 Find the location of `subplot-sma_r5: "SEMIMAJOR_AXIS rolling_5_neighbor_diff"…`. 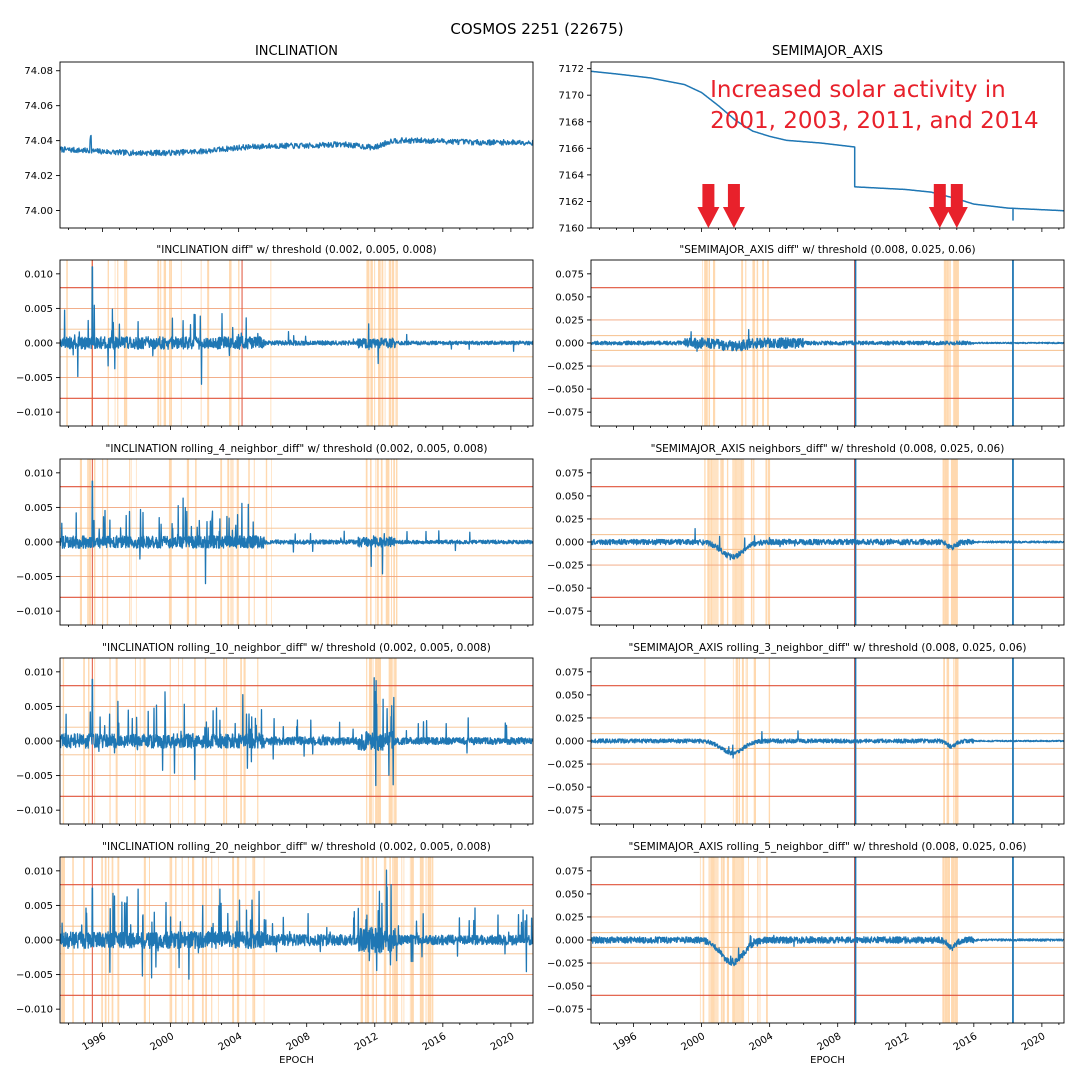

subplot-sma_r5: "SEMIMAJOR_AXIS rolling_5_neighbor_diff"… is located at coordinates (806, 953).